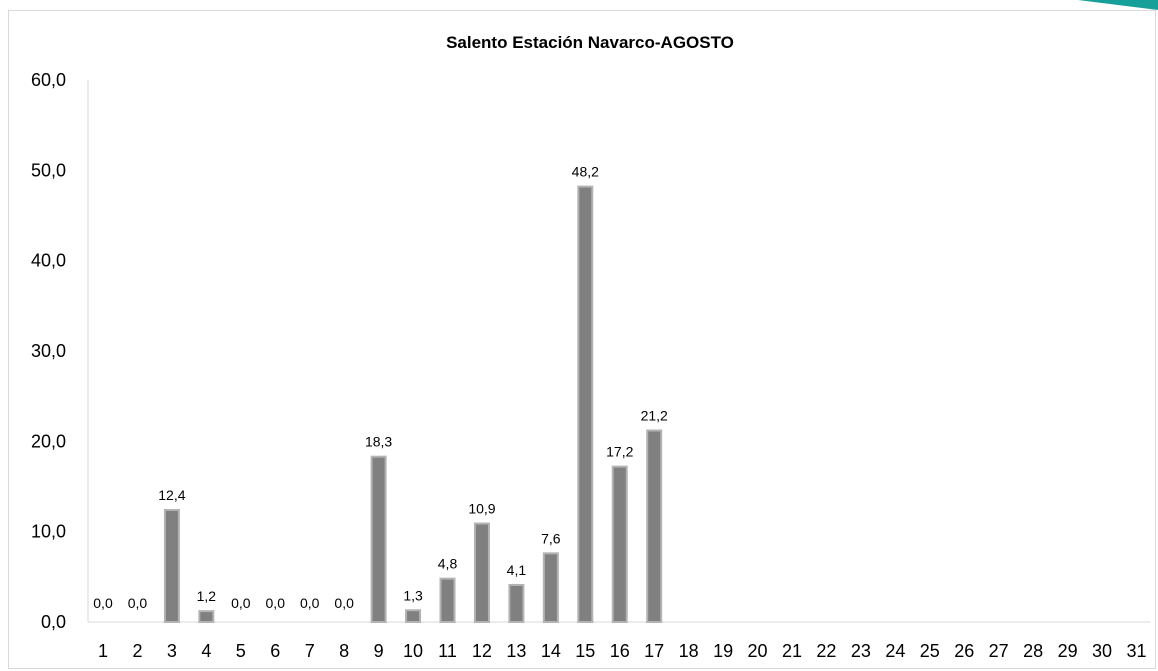 The width and height of the screenshot is (1158, 671). What do you see at coordinates (551, 651) in the screenshot?
I see `x-tick-label: 14` at bounding box center [551, 651].